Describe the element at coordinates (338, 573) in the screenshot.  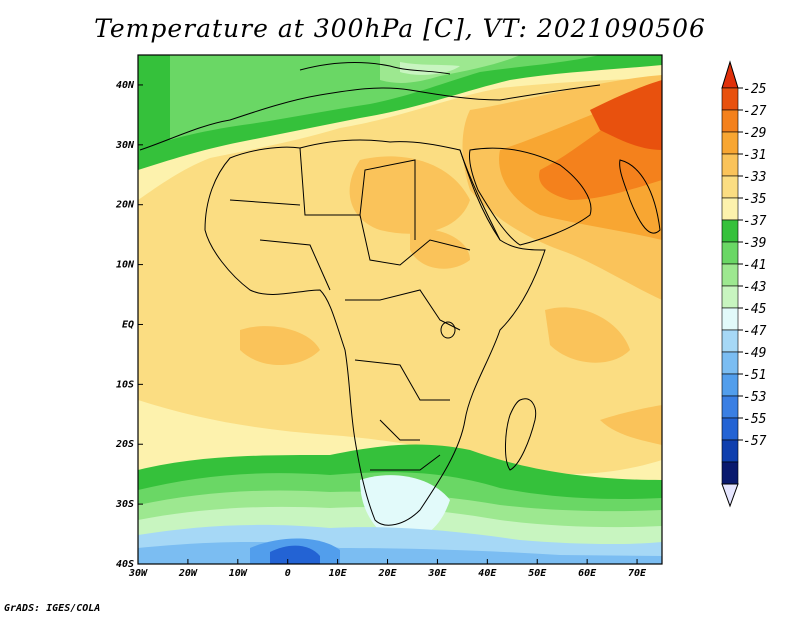
I see `lon-tick-label: 10E` at that location.